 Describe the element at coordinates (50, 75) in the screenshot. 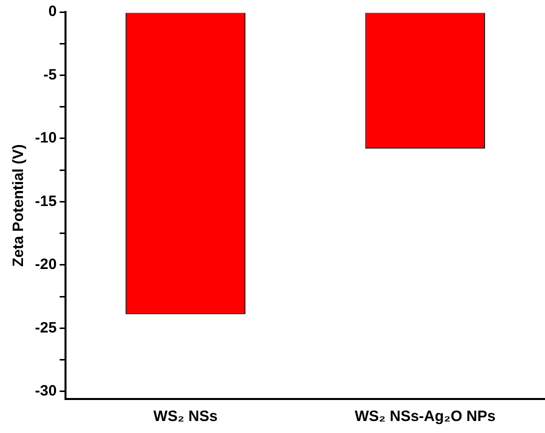

I see `y-tick-label: -5` at that location.